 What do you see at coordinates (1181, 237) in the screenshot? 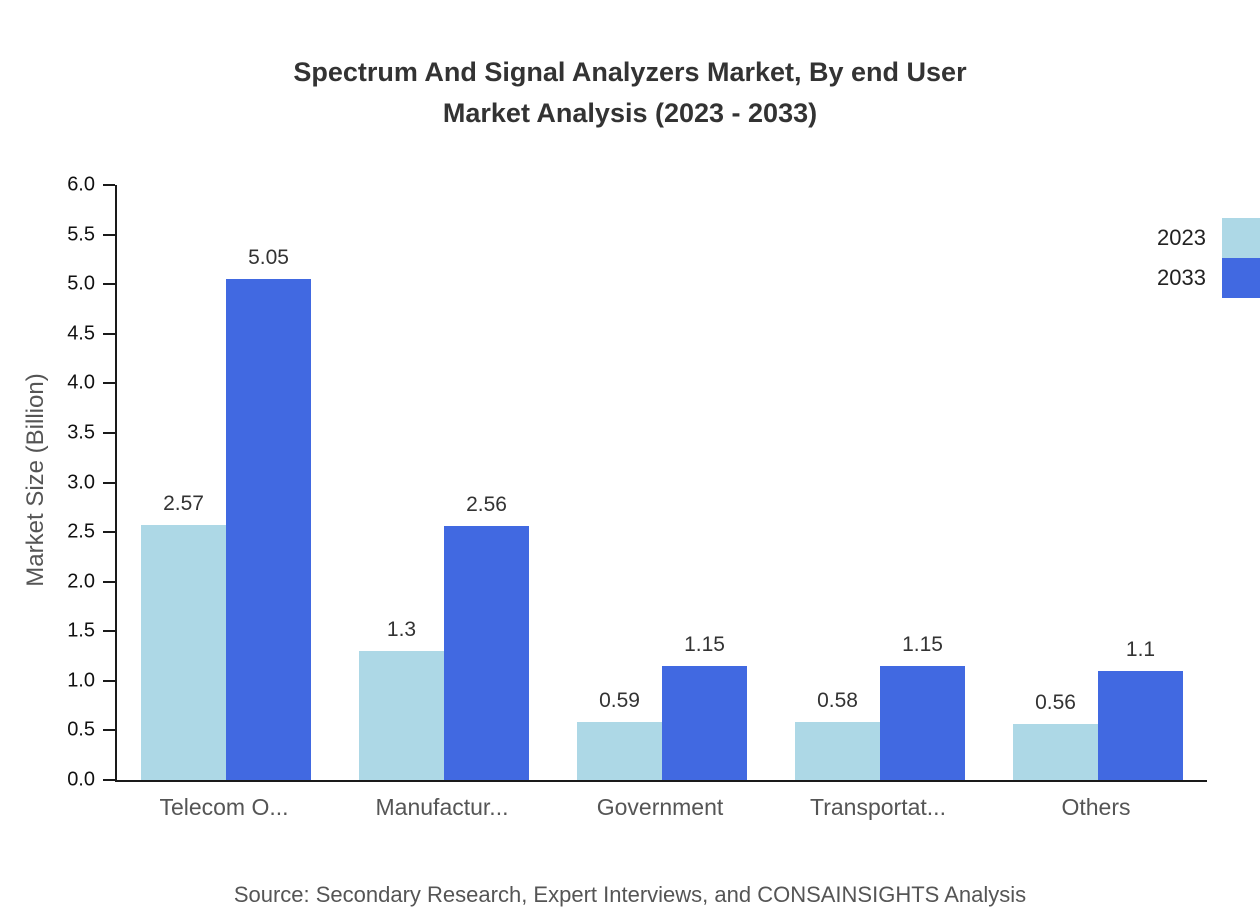
I see `legend-label: 2023` at bounding box center [1181, 237].